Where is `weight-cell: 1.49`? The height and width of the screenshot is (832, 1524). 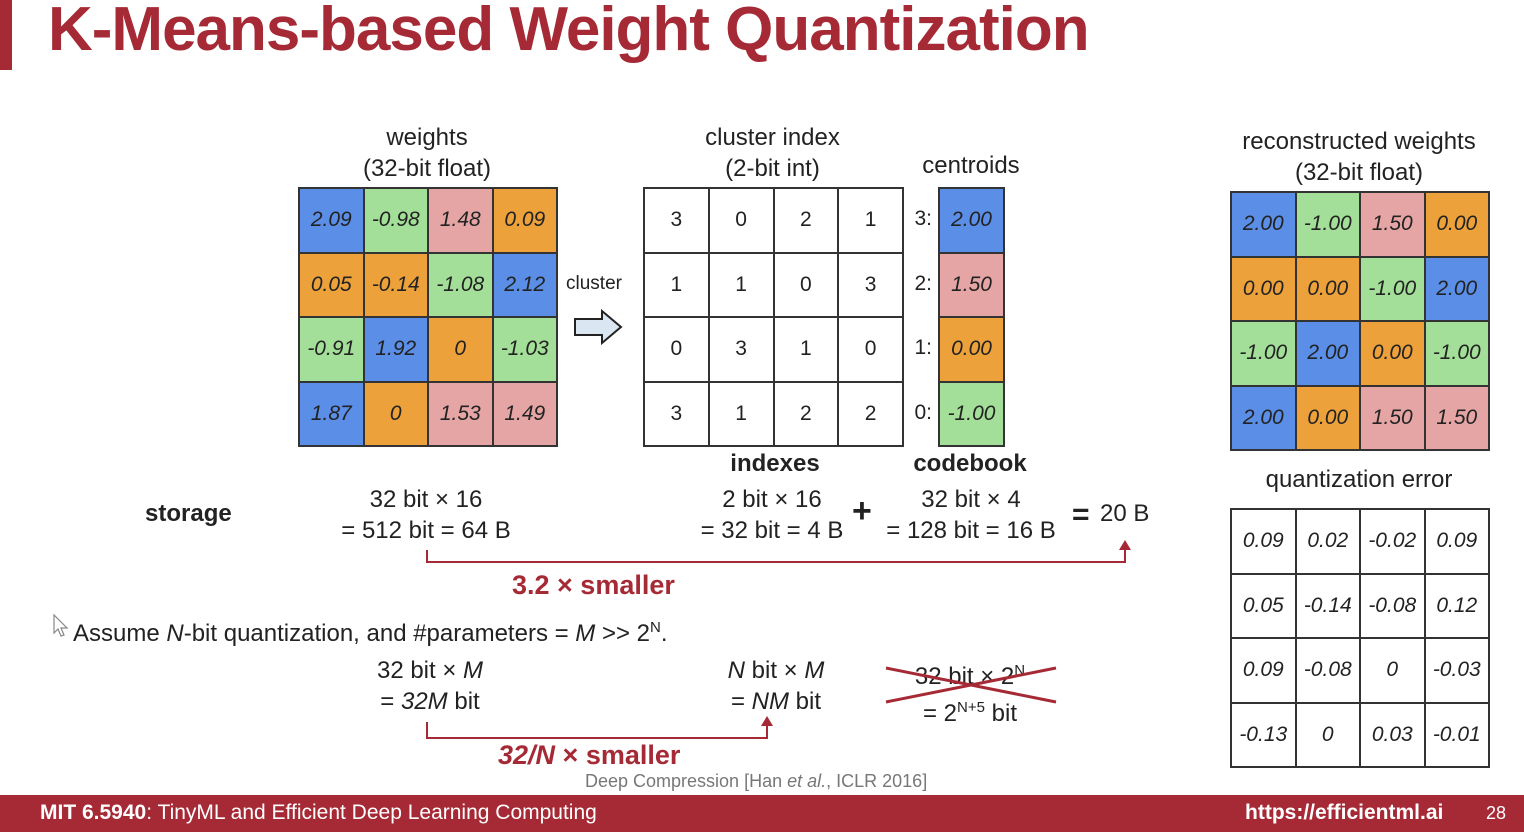
weight-cell: 1.49 is located at coordinates (524, 413).